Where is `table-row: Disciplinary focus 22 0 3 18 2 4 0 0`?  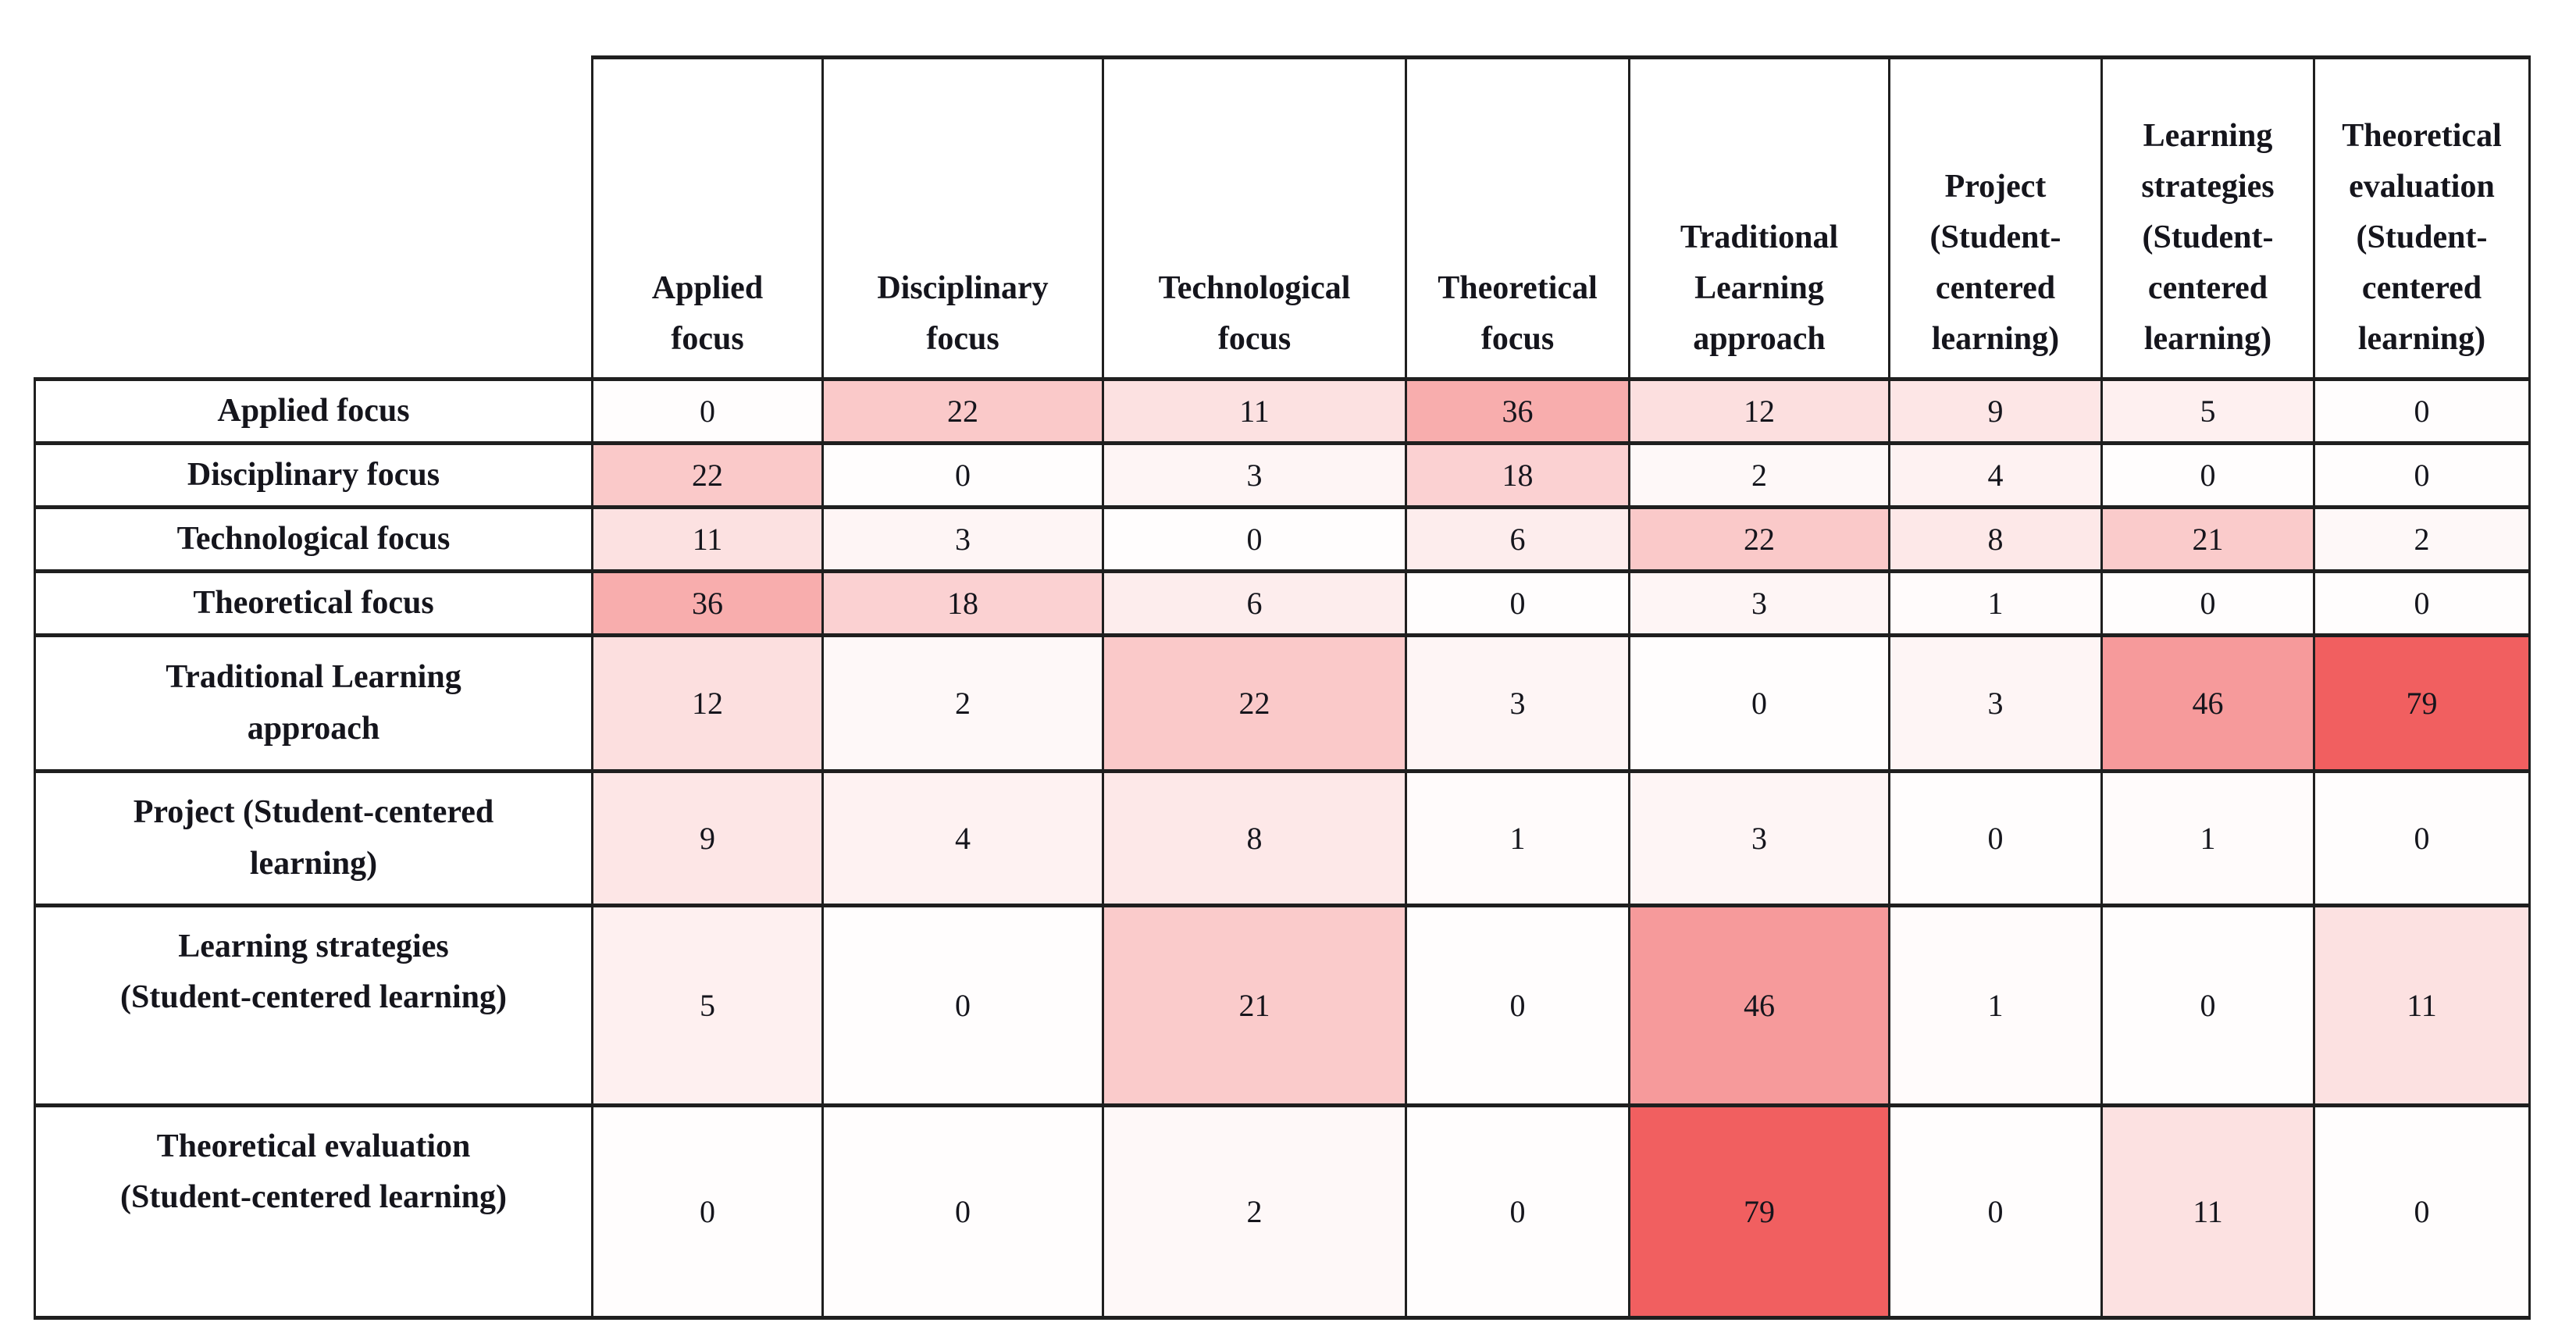
table-row: Disciplinary focus 22 0 3 18 2 4 0 0 is located at coordinates (1282, 475).